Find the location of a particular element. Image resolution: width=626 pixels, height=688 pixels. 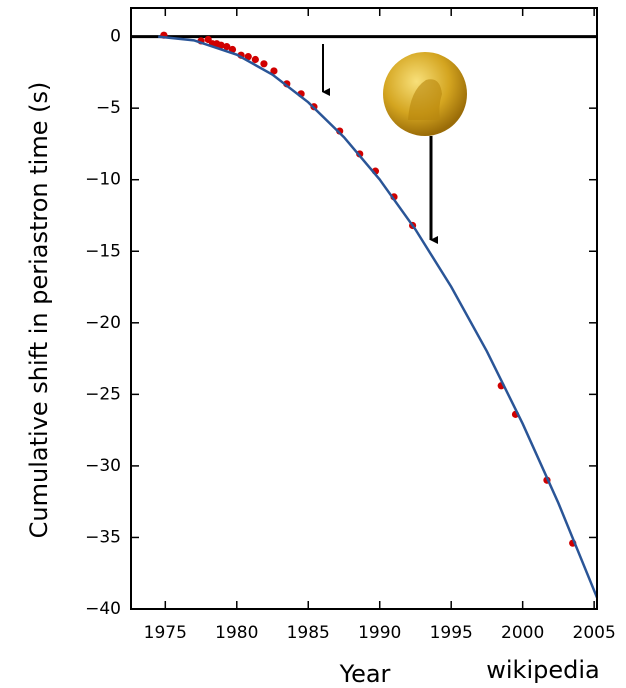

x-tick-label: 1985 is located at coordinates (308, 633).